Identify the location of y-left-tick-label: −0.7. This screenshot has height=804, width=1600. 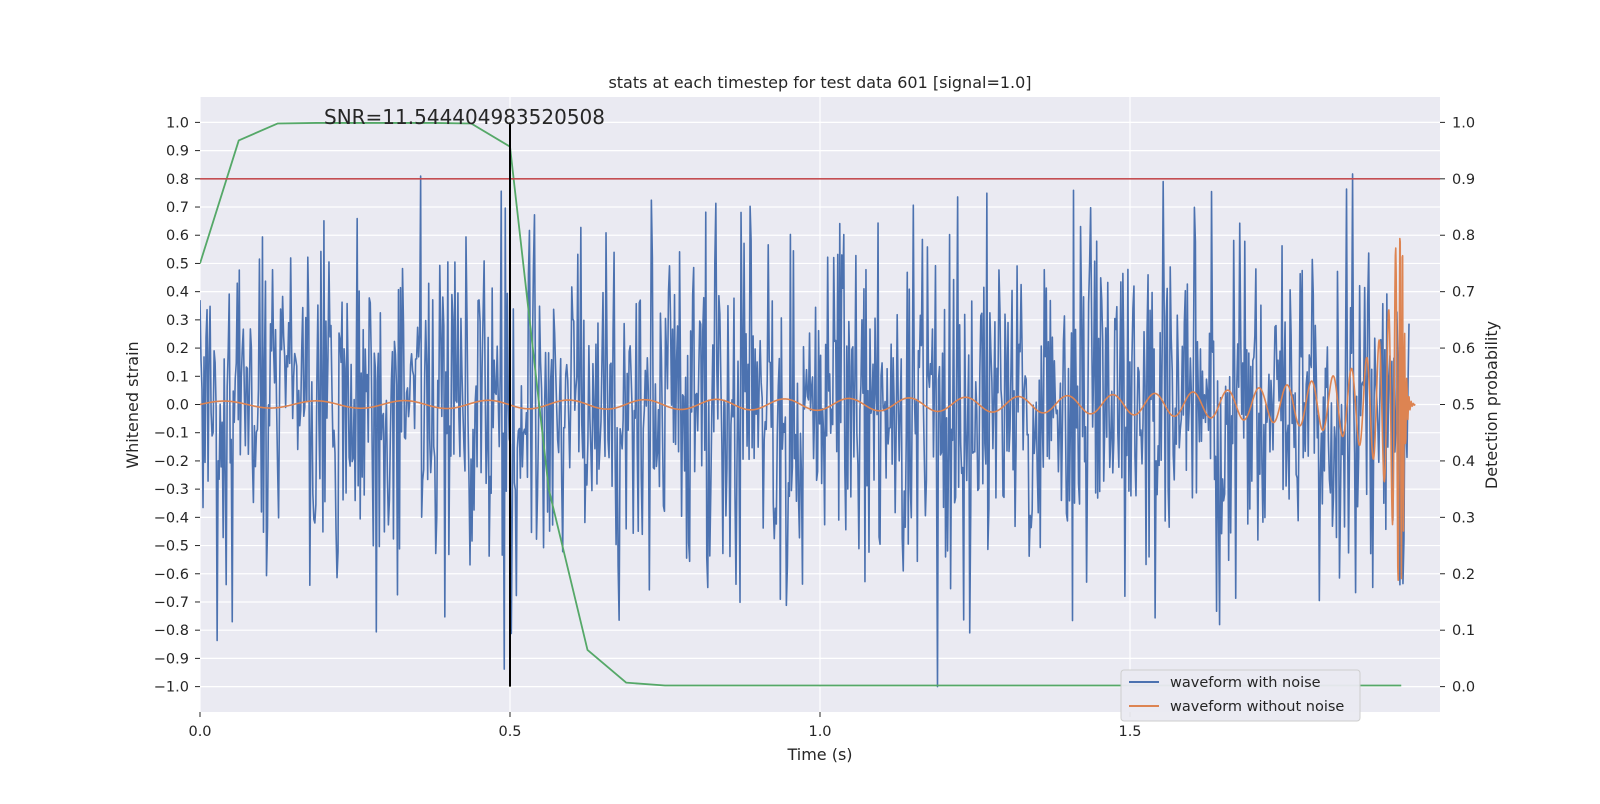
(171, 603).